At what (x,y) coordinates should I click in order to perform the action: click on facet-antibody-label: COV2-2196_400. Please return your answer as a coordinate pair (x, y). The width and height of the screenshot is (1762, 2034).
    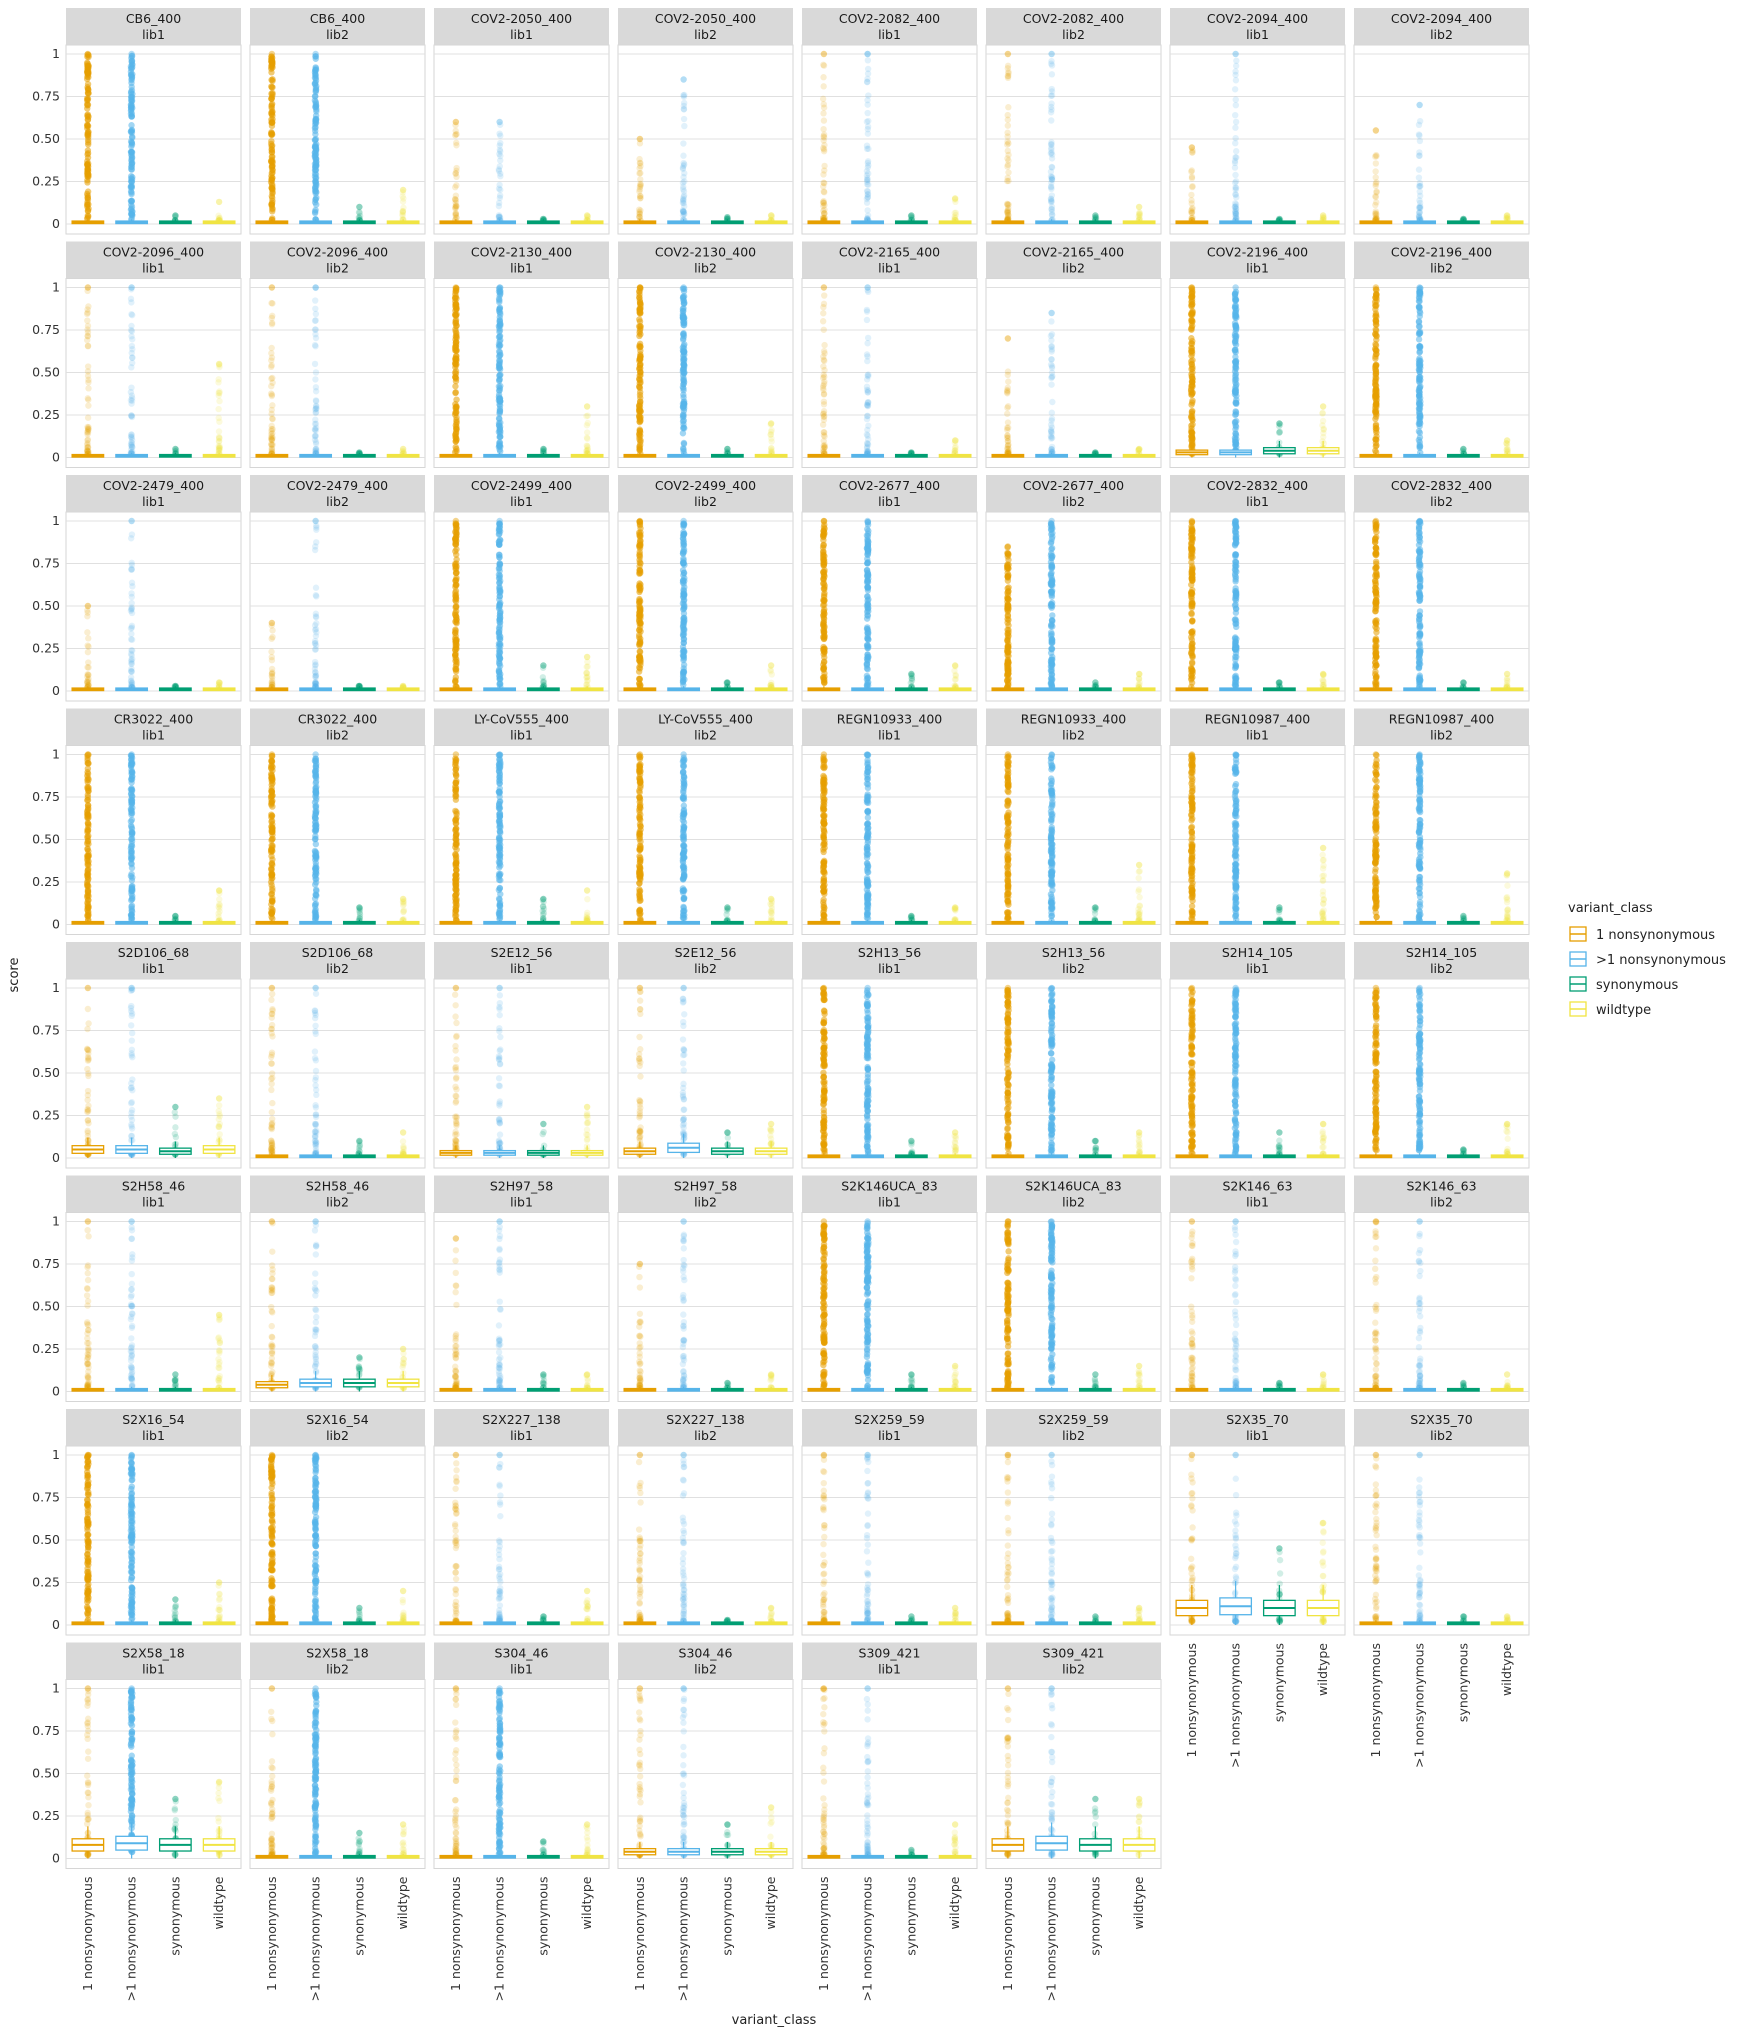
    Looking at the image, I should click on (1257, 252).